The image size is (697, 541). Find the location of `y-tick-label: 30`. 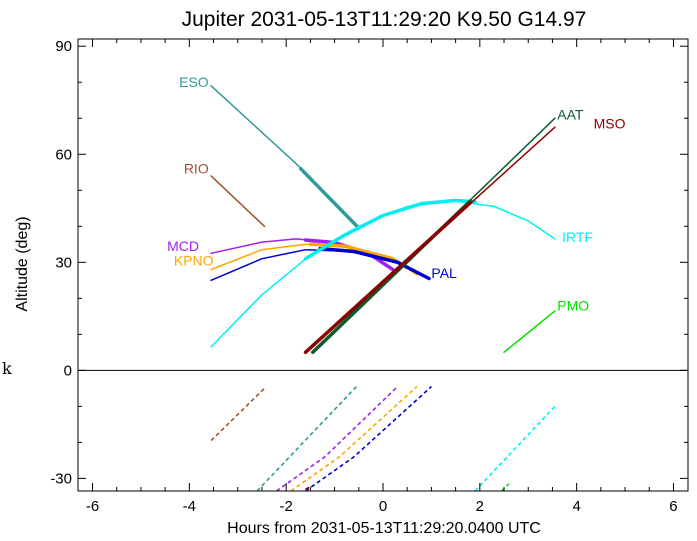

y-tick-label: 30 is located at coordinates (63, 262).